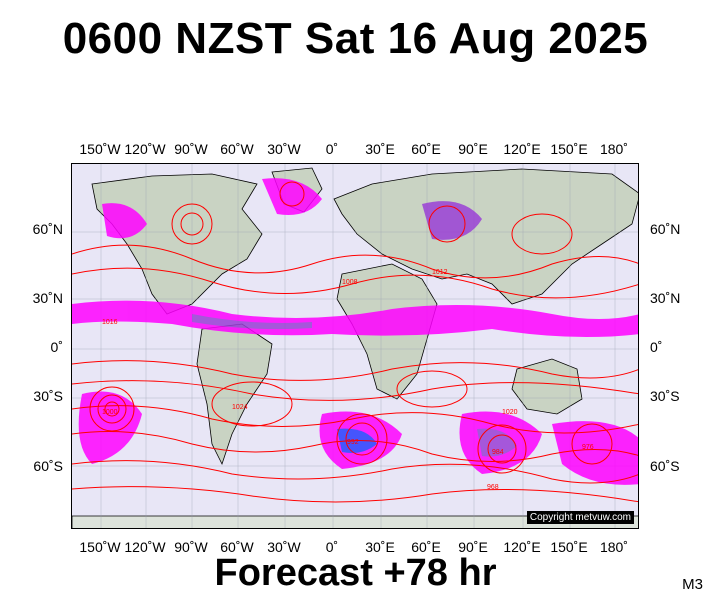 The width and height of the screenshot is (711, 600). What do you see at coordinates (353, 442) in the screenshot?
I see `isobar-label: 992` at bounding box center [353, 442].